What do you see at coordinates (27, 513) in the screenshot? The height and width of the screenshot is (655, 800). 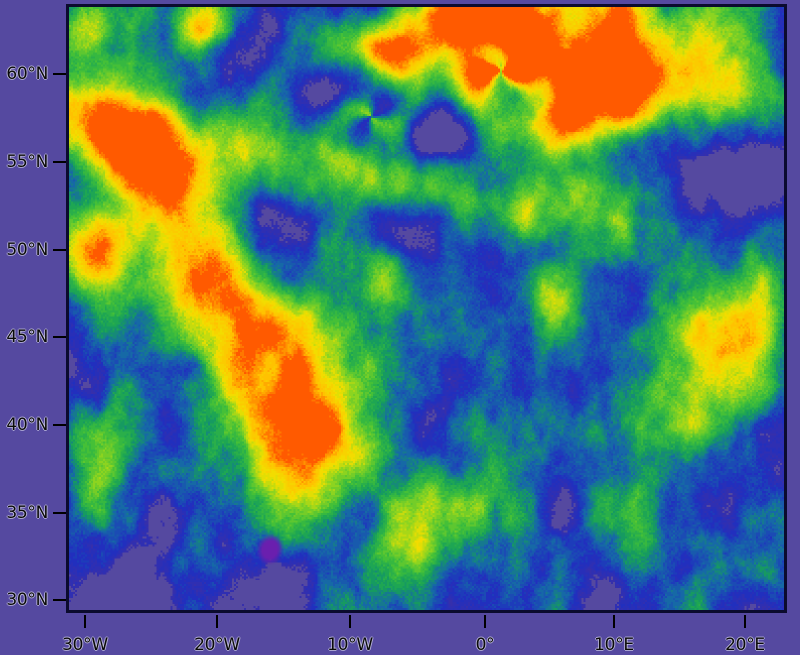 I see `y-tick-label: 35°N` at bounding box center [27, 513].